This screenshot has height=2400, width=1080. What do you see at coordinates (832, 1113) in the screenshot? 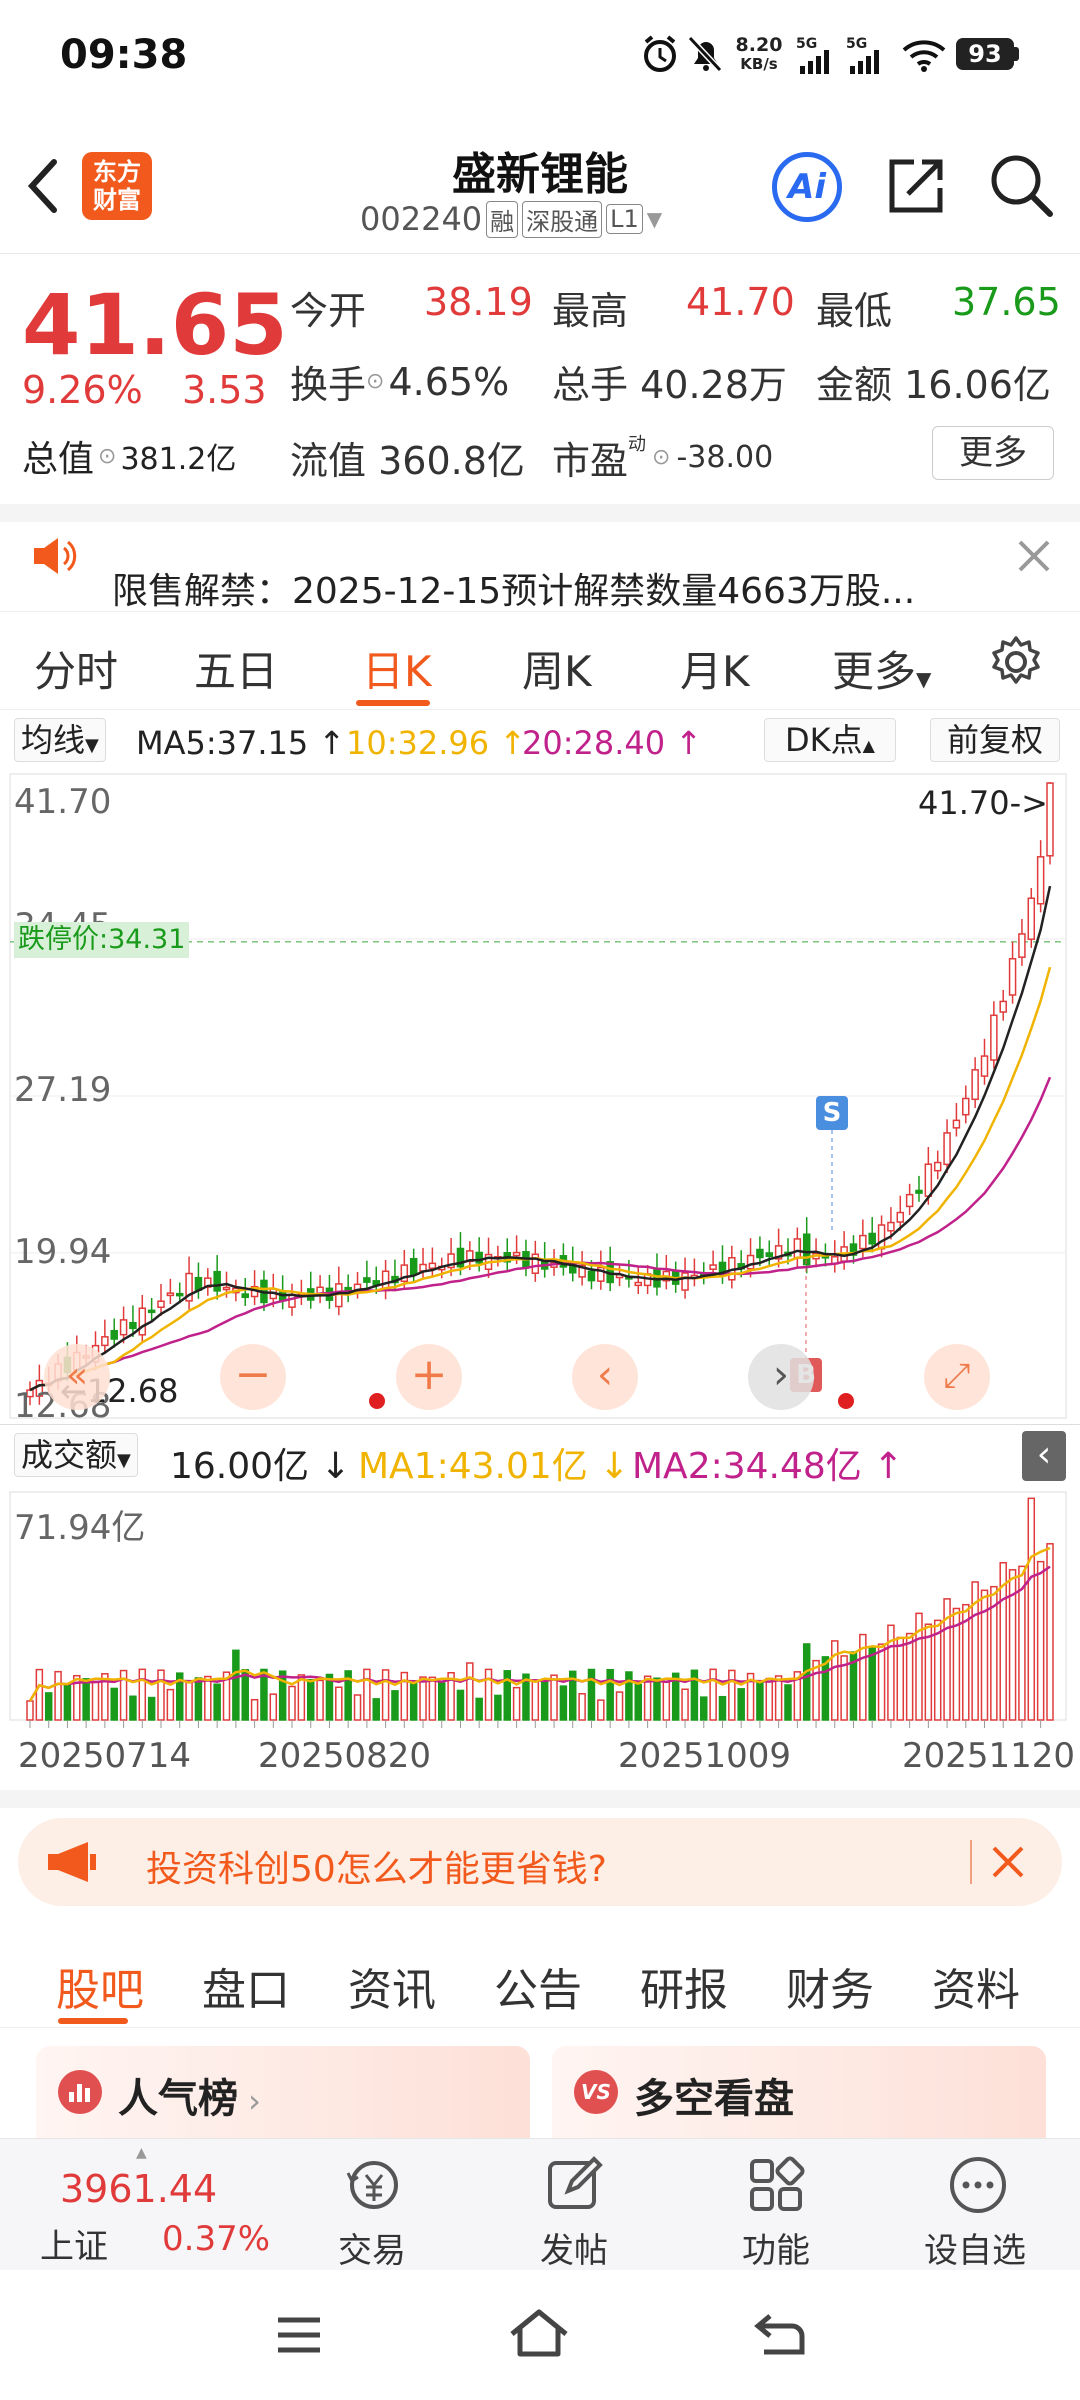
I see `sell-signal-marker: S` at bounding box center [832, 1113].